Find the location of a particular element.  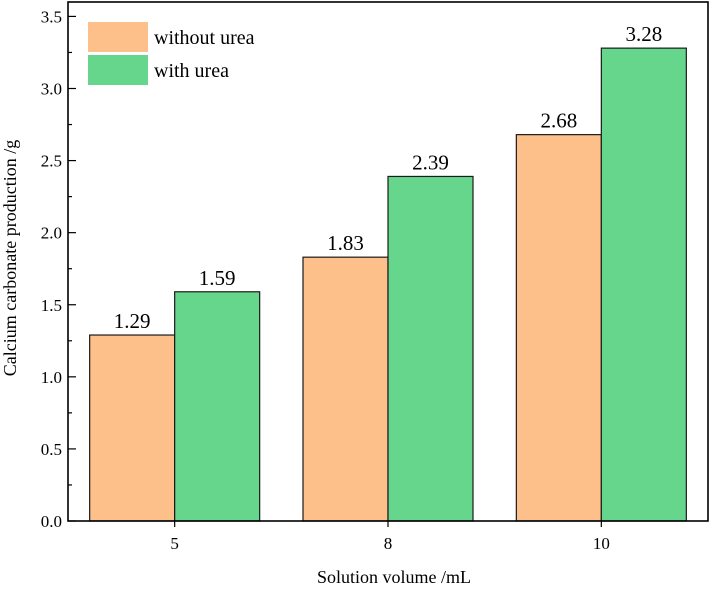

y-tick-label: 0.5 is located at coordinates (51, 449).